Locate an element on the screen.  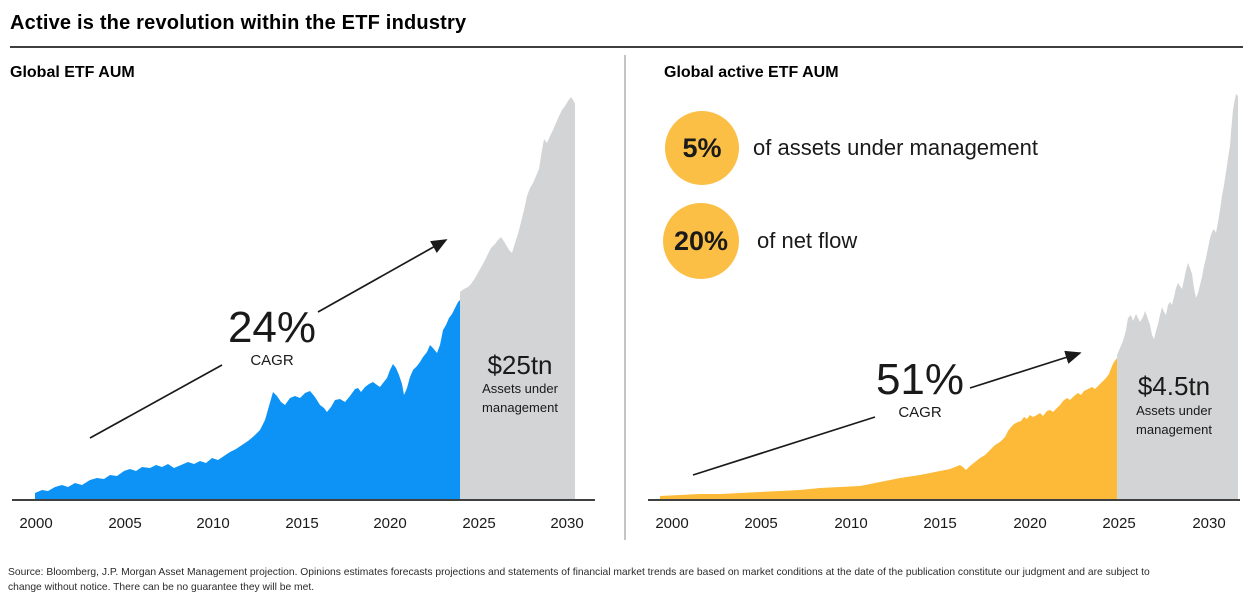
right-axis-tick-2015: 2015 is located at coordinates (940, 523).